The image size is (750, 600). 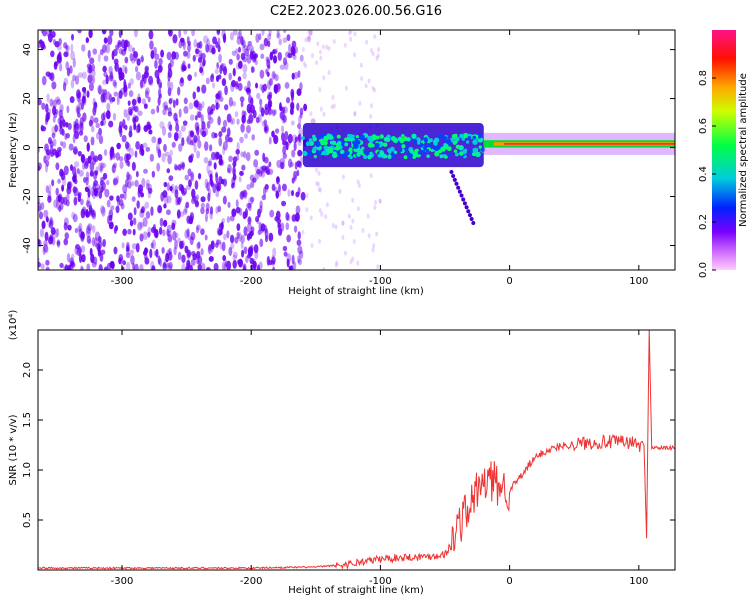 What do you see at coordinates (13, 449) in the screenshot?
I see `snr-y-axis-label: SNR (10 * v/v)` at bounding box center [13, 449].